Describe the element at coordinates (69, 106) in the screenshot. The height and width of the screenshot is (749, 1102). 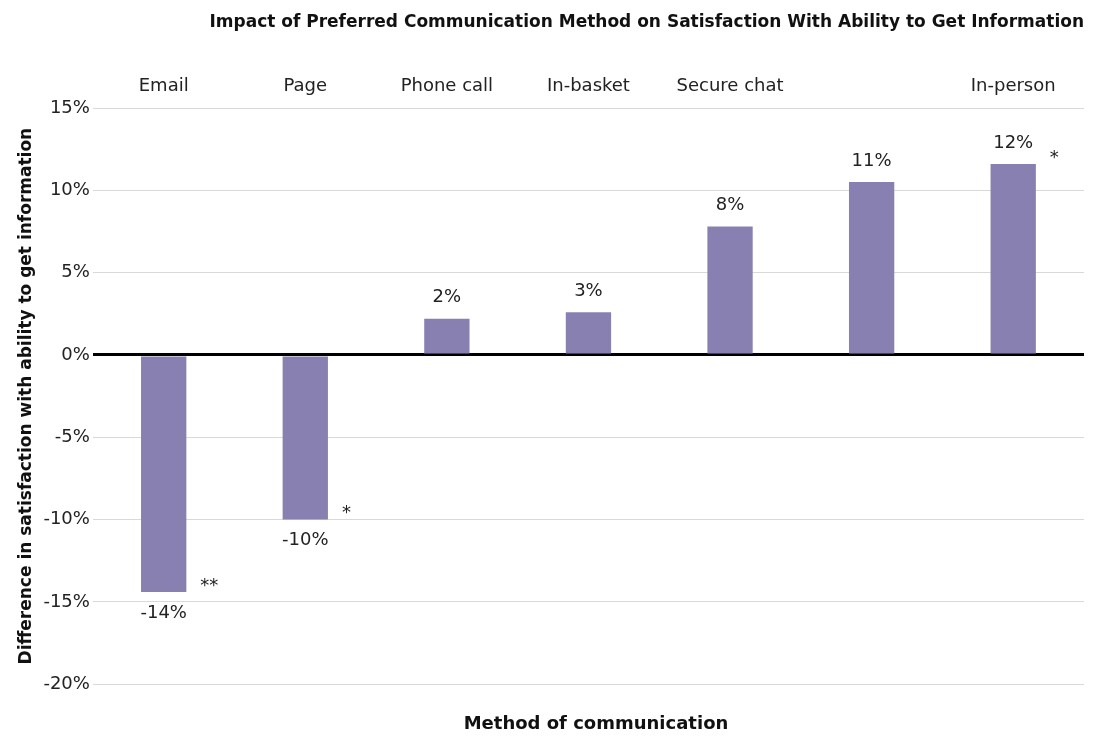
I see `y-tick-label: 15%` at that location.